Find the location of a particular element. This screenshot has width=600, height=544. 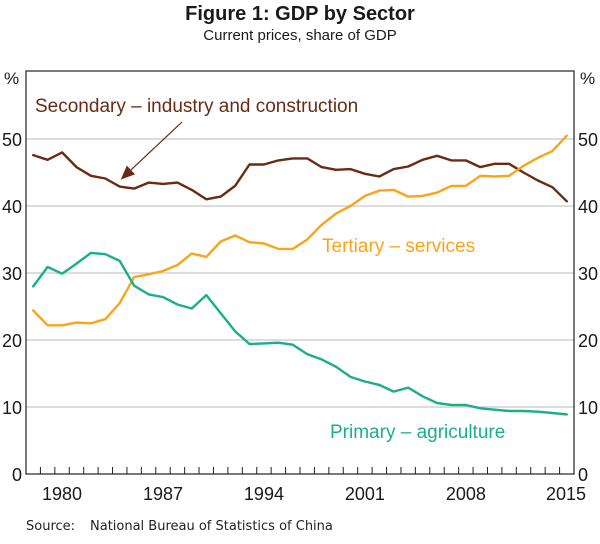

chart-title: Figure 1: GDP by Sector is located at coordinates (300, 14).